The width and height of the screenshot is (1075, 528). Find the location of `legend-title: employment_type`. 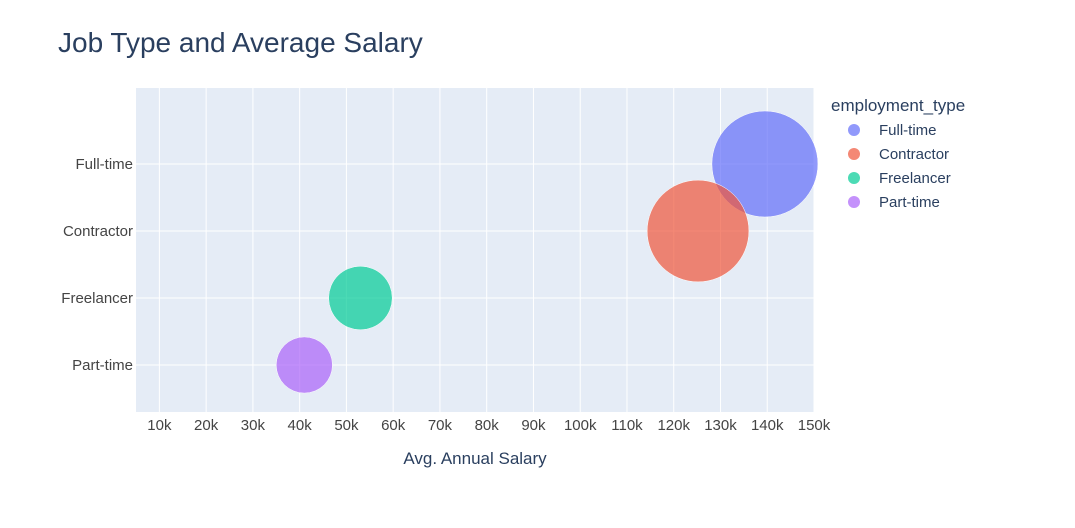

legend-title: employment_type is located at coordinates (898, 105).